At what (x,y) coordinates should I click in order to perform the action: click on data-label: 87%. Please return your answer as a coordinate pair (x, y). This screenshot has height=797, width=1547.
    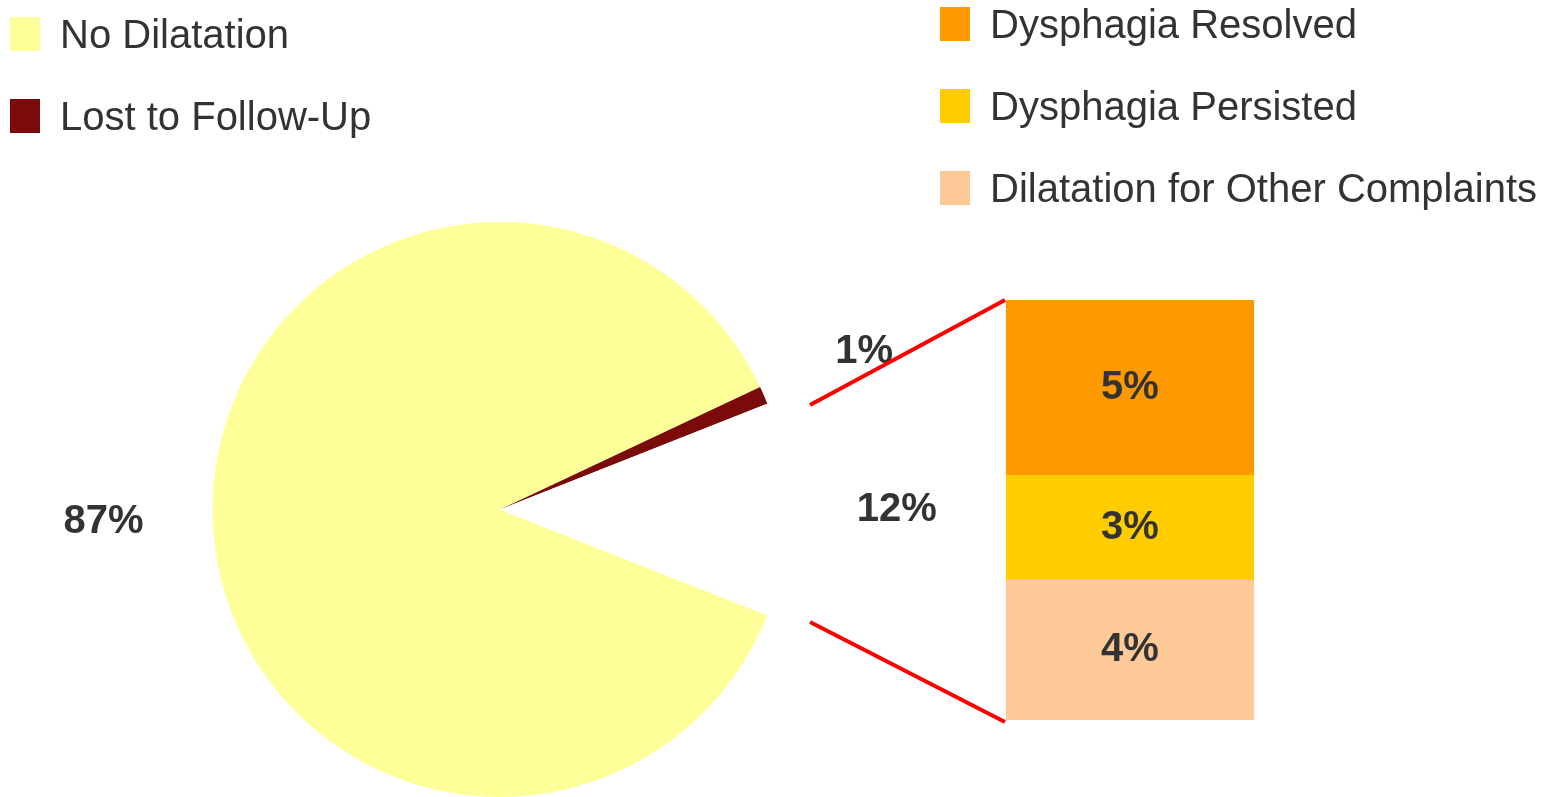
    Looking at the image, I should click on (103, 518).